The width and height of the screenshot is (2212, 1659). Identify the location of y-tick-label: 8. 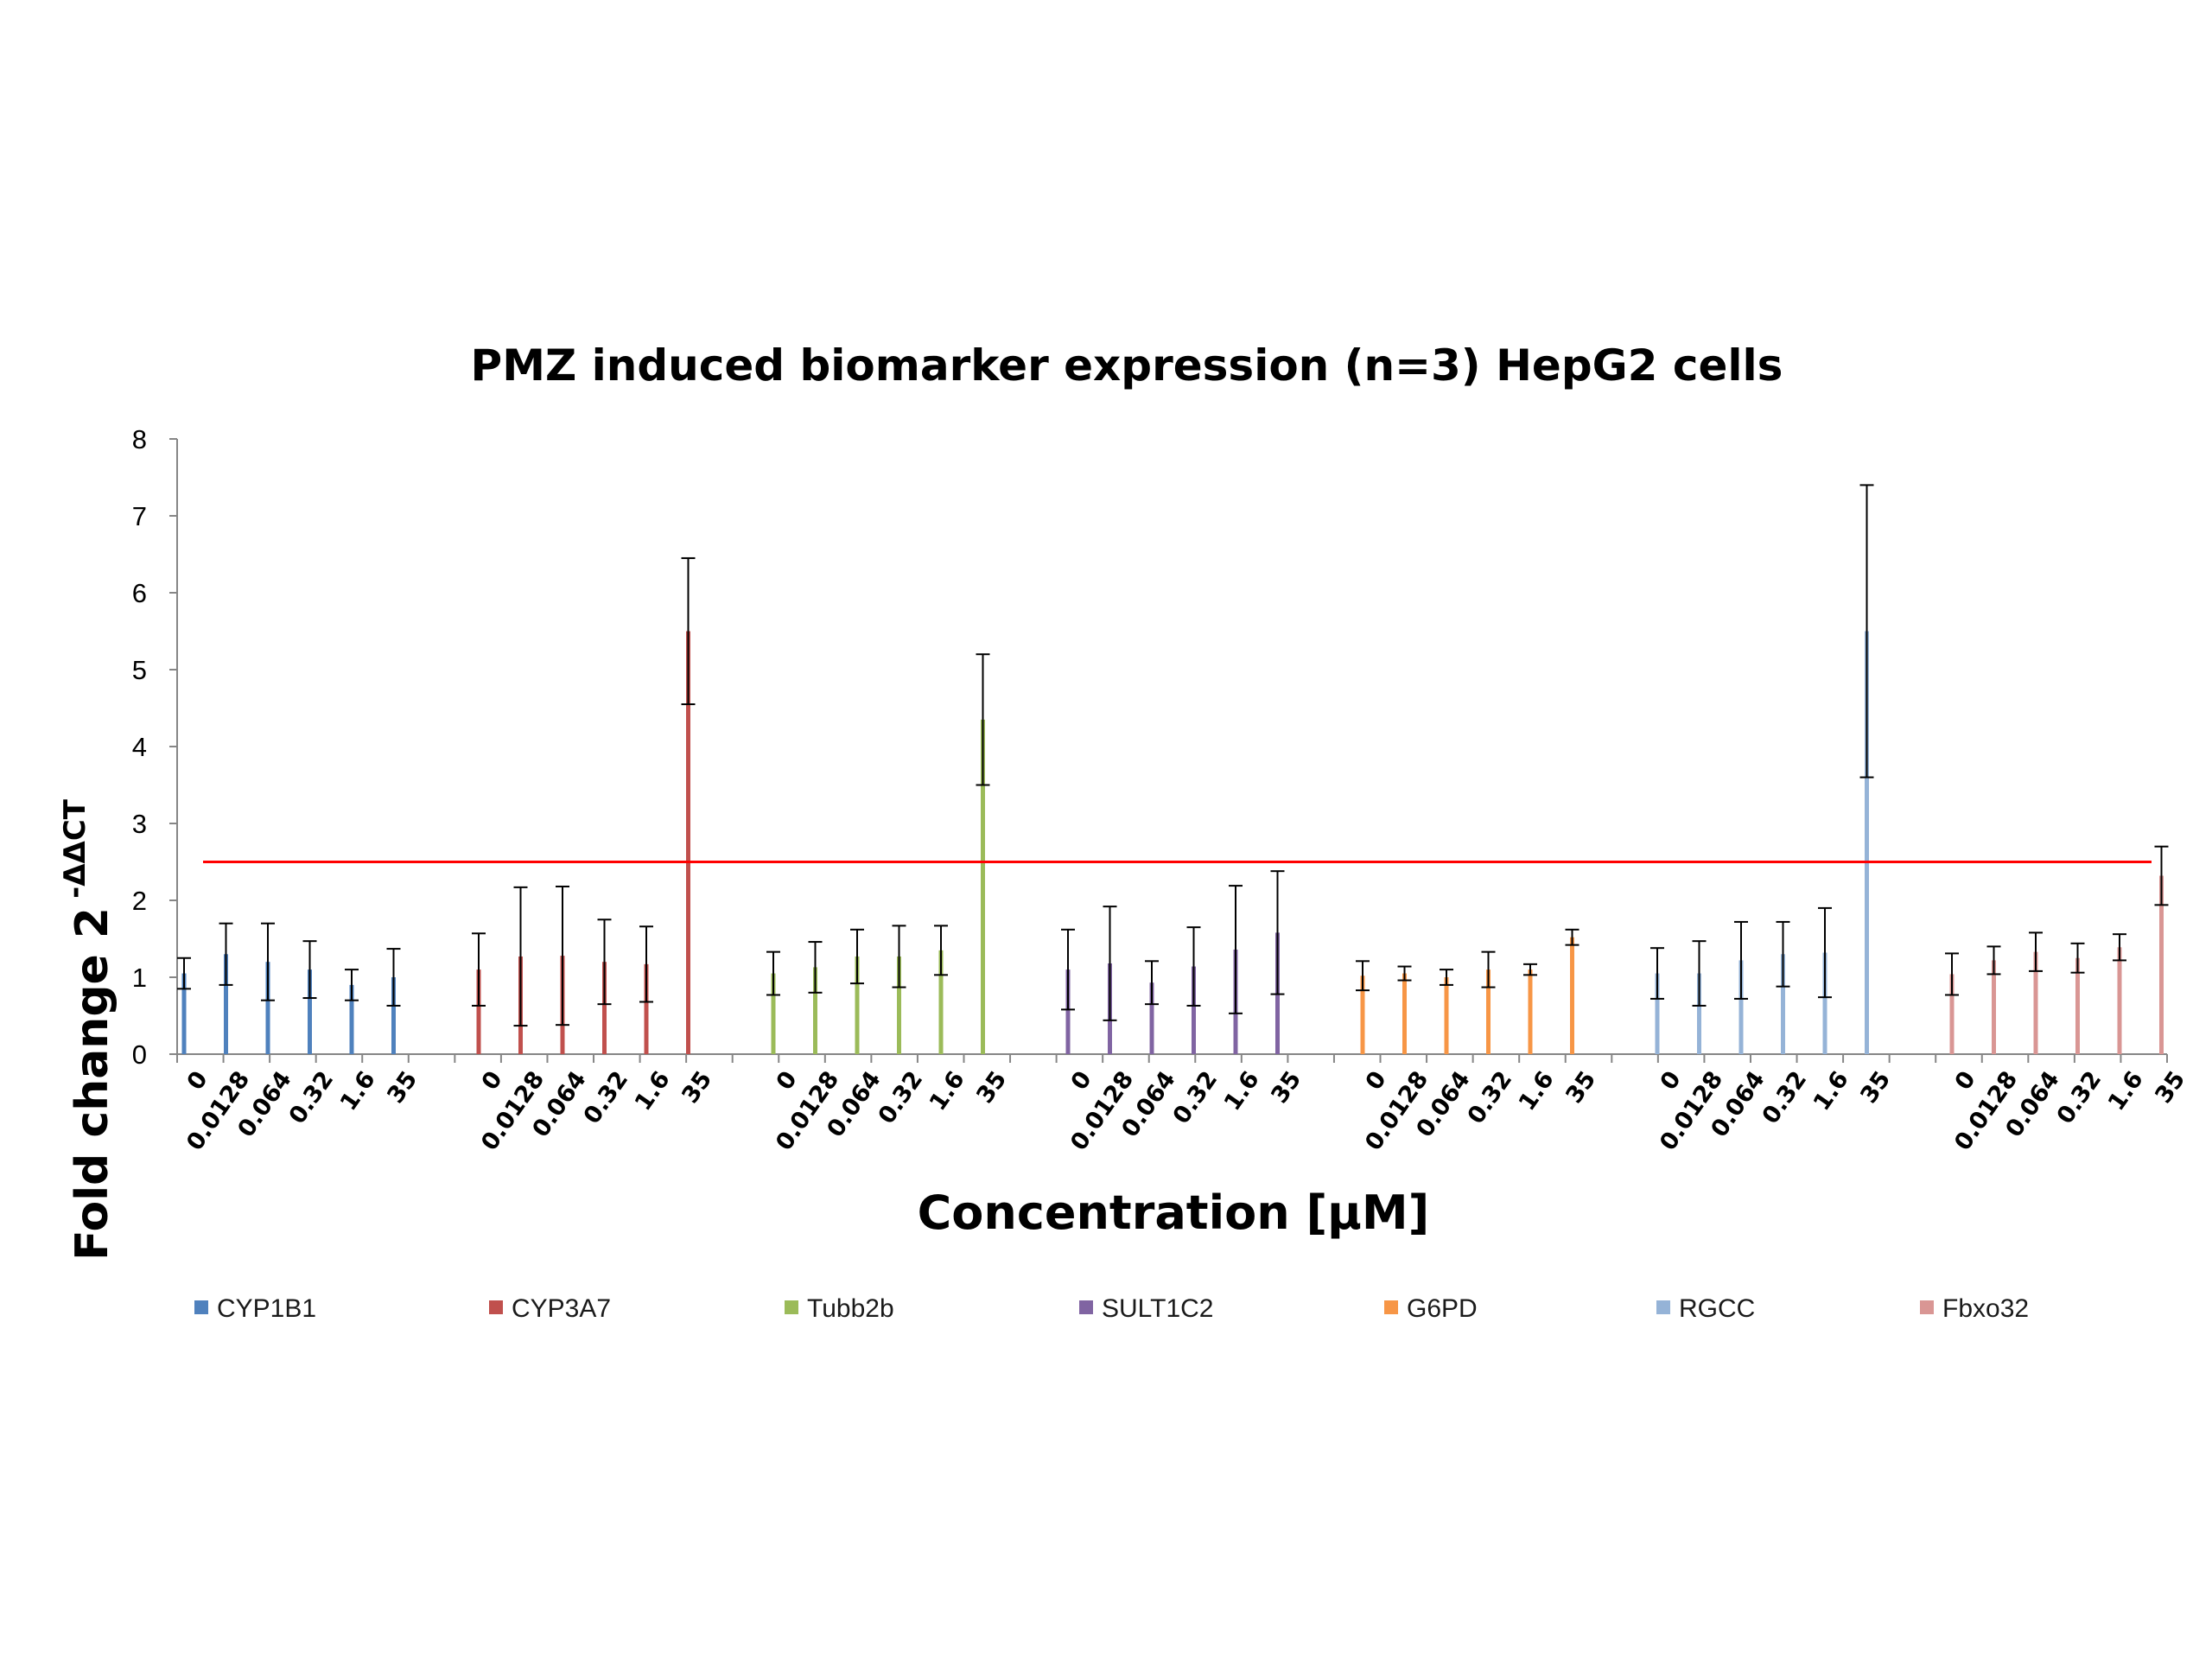
(139, 439).